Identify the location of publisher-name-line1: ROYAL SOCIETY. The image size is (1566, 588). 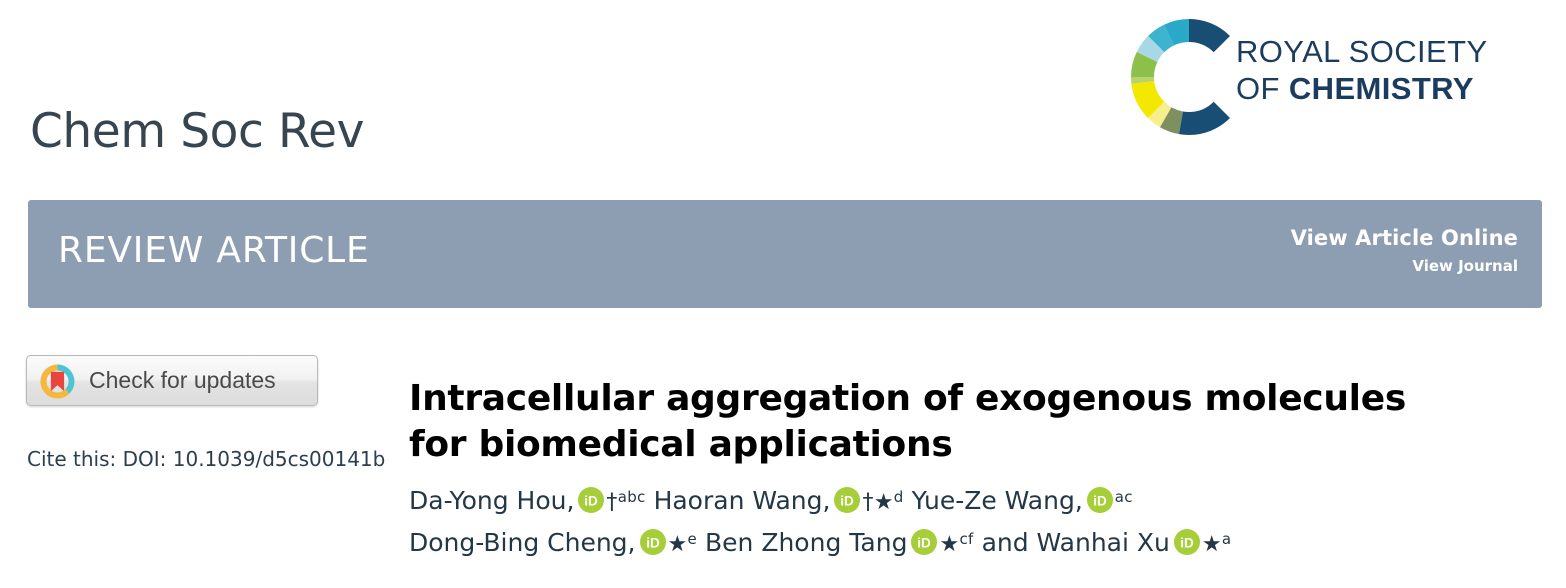
(1362, 51).